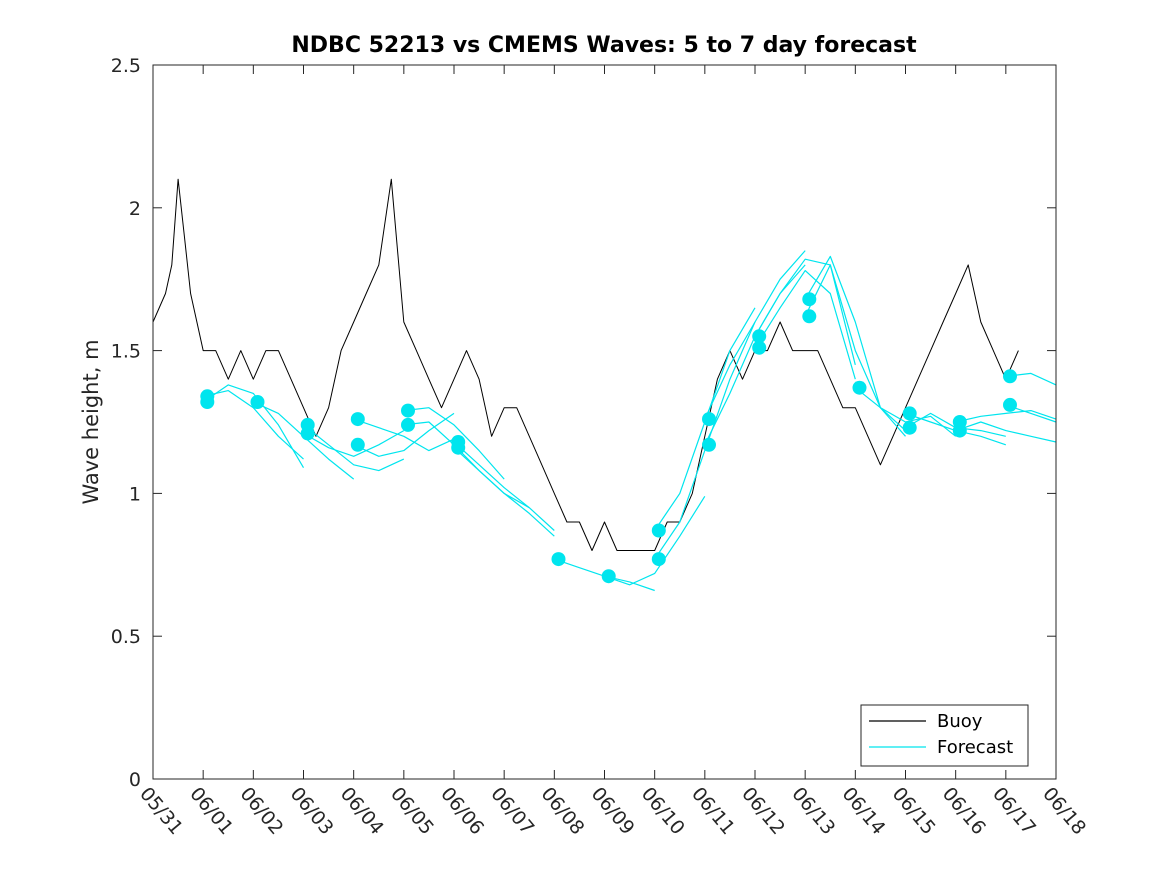 This screenshot has height=875, width=1167. Describe the element at coordinates (135, 494) in the screenshot. I see `y-tick-label: 1` at that location.